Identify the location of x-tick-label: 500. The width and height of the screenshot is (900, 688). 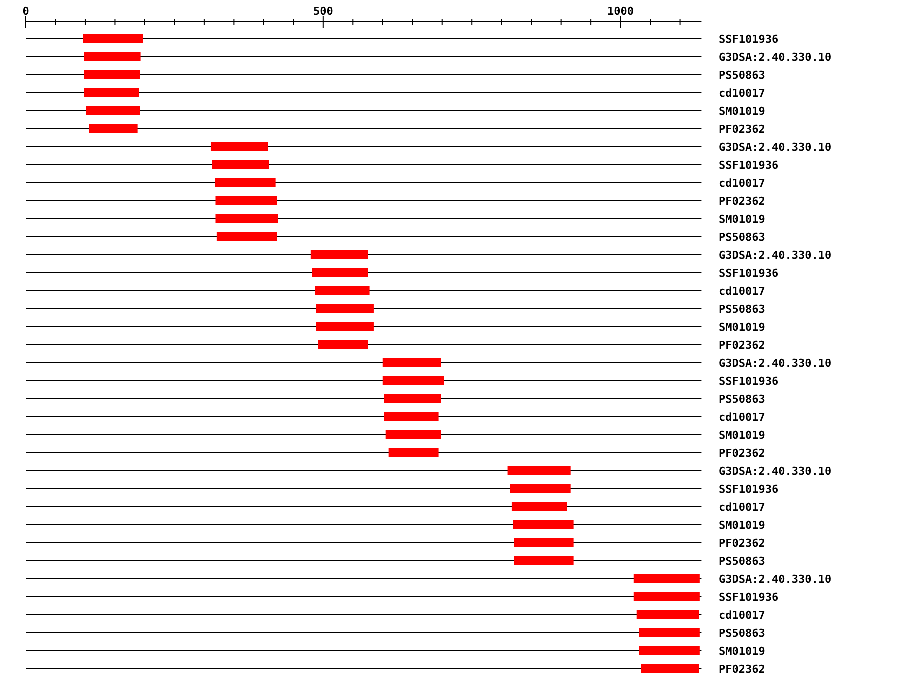
(323, 11).